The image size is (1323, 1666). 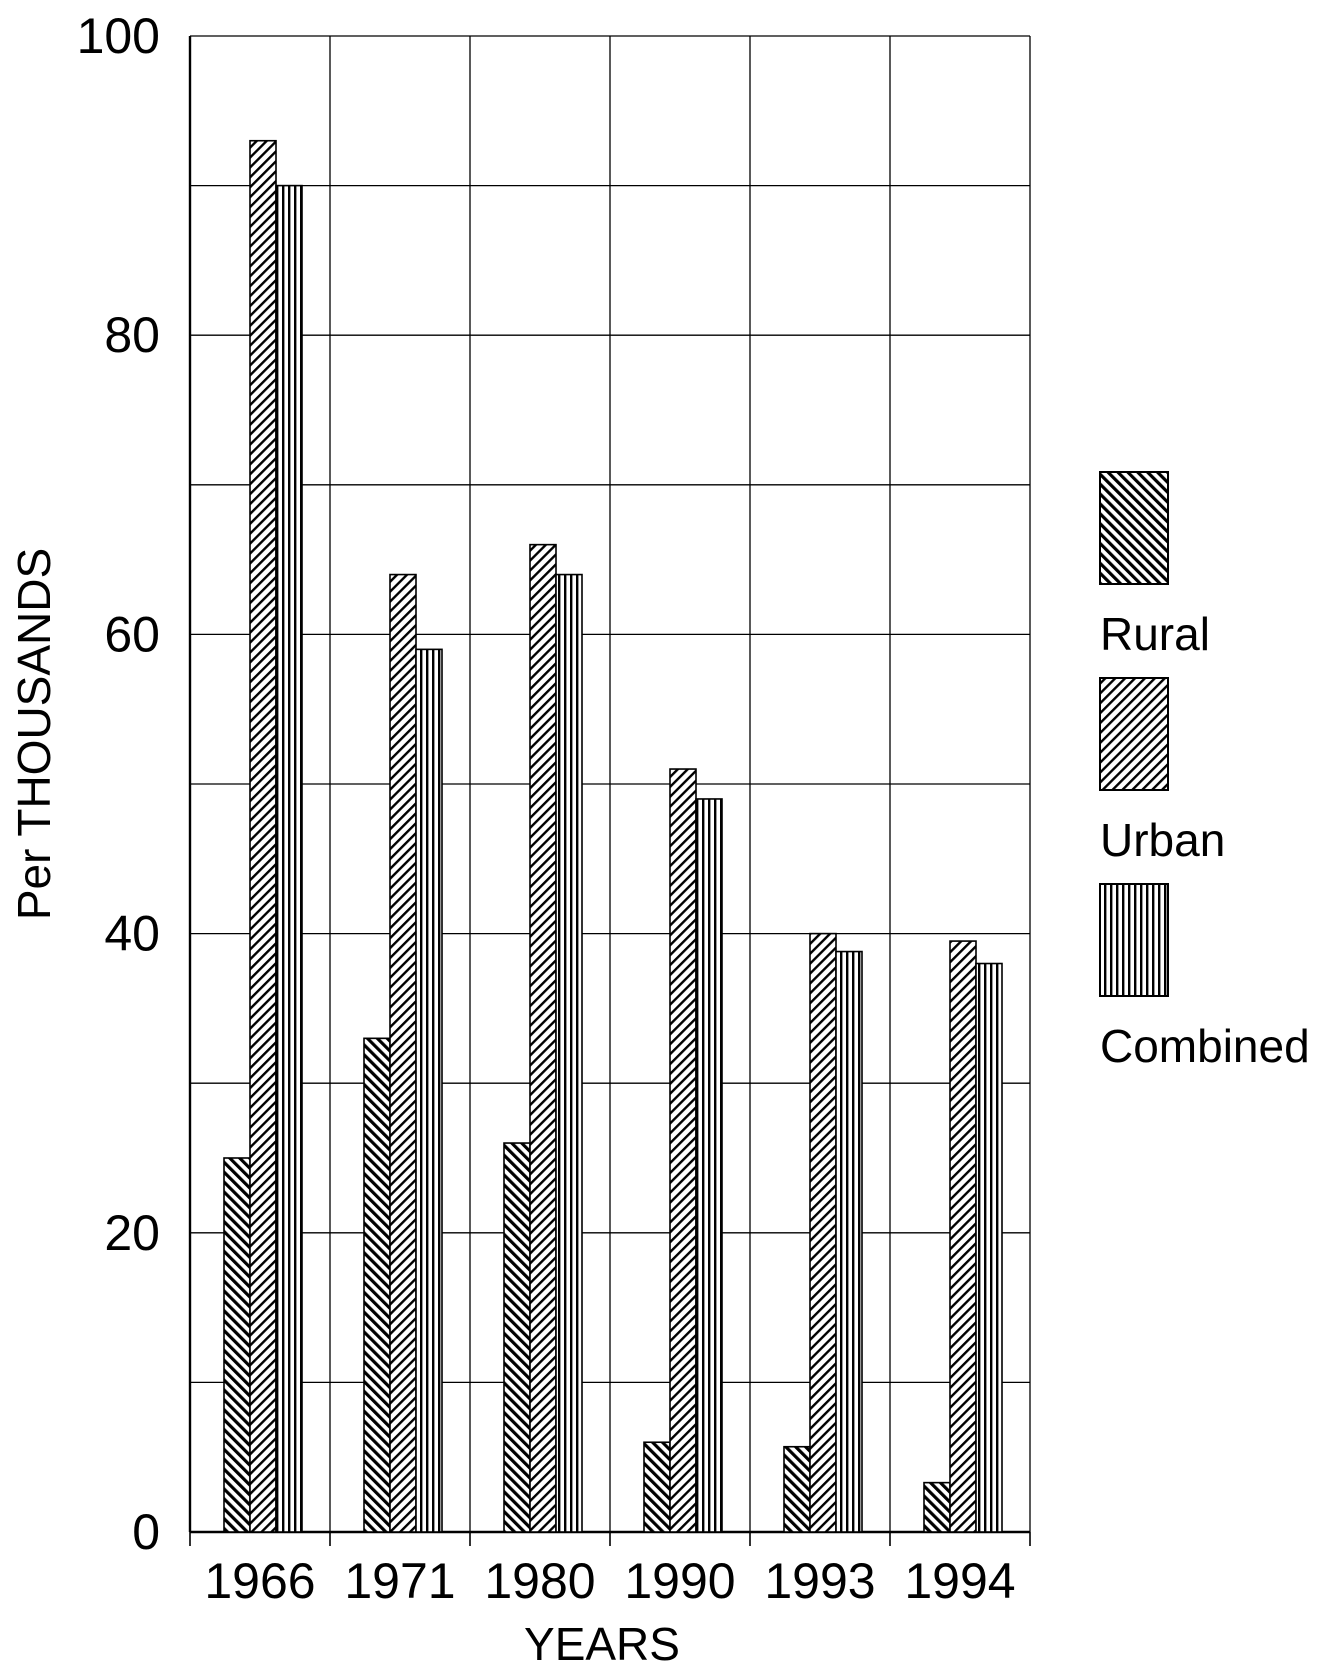 What do you see at coordinates (517, 1337) in the screenshot?
I see `bar-rural-1980` at bounding box center [517, 1337].